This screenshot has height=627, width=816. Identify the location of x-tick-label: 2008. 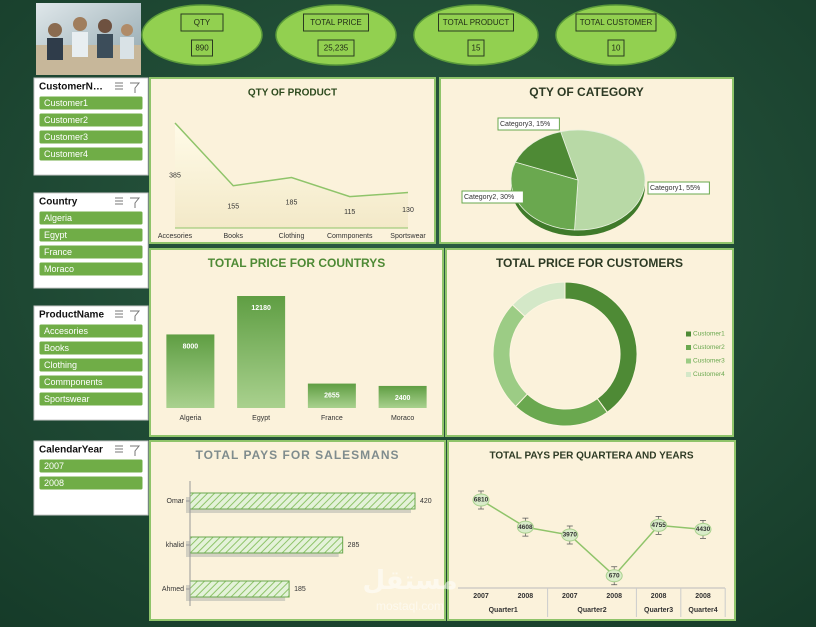
(659, 596).